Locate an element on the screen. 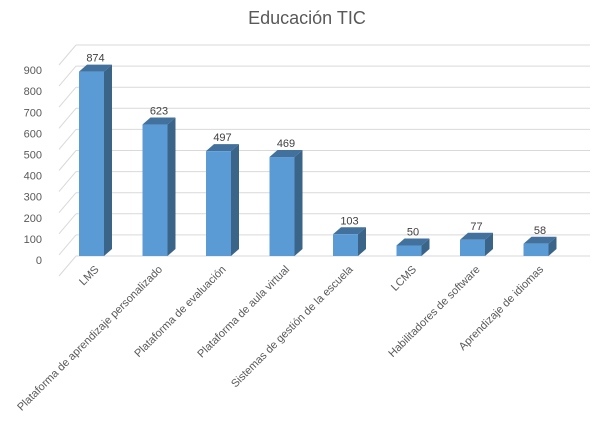 The width and height of the screenshot is (614, 427). x-category-label: Plataforma de aprendizaje personalizado is located at coordinates (90, 339).